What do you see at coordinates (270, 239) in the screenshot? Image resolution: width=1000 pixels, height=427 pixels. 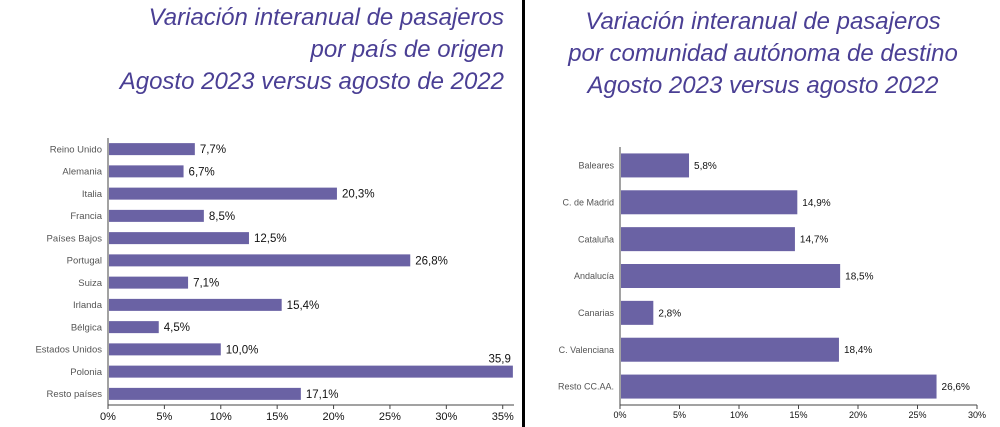 I see `data-label: 12,5%` at bounding box center [270, 239].